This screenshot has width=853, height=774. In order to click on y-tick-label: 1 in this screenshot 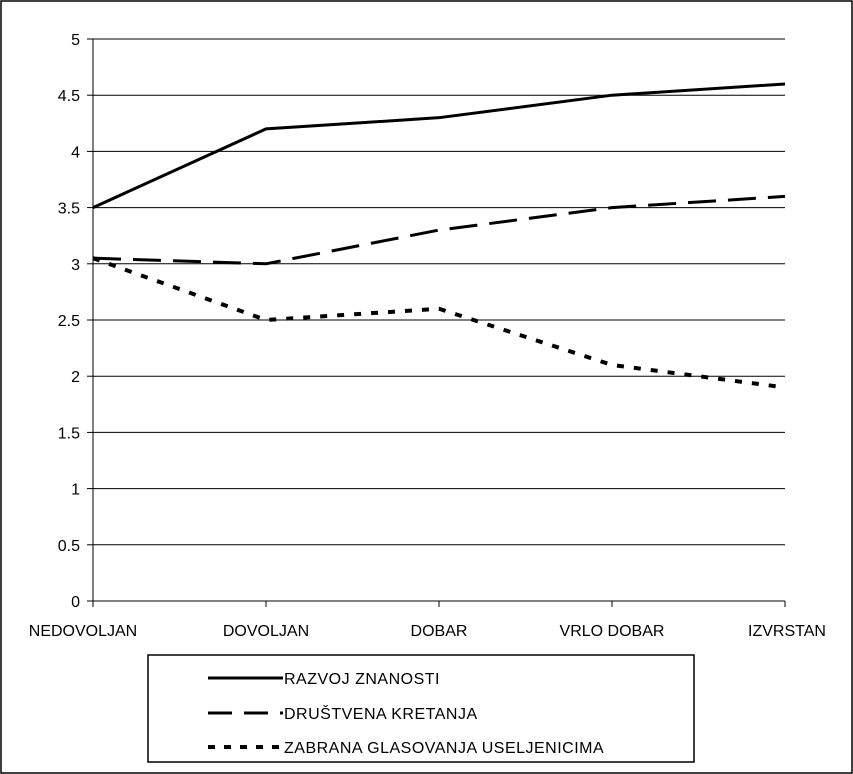, I will do `click(75, 490)`.